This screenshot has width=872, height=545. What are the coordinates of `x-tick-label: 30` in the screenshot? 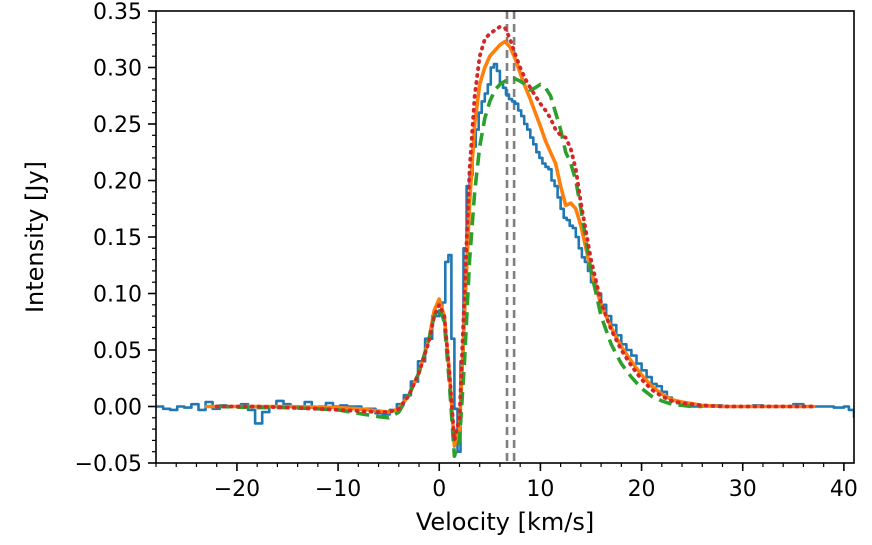 It's located at (743, 489).